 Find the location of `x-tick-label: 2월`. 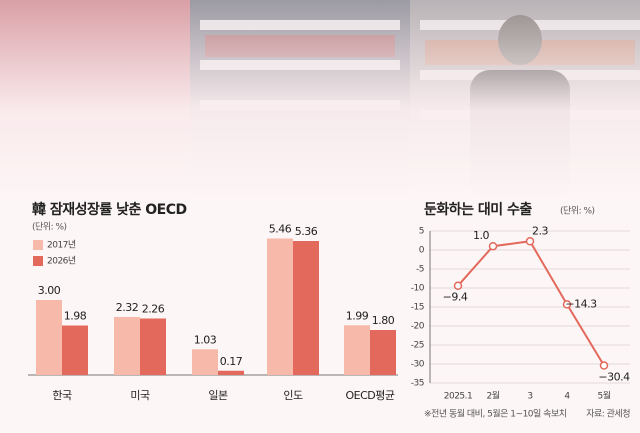

x-tick-label: 2월 is located at coordinates (492, 396).